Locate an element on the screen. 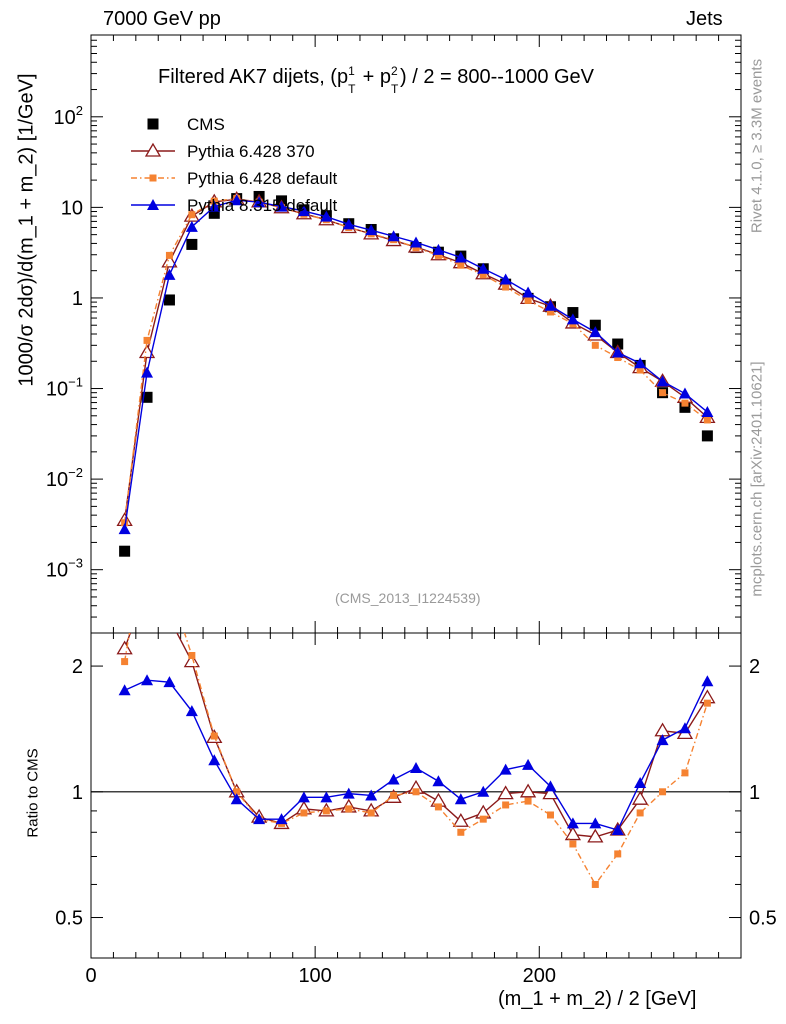 The height and width of the screenshot is (1024, 786). ratio-y-tick-label-right: 2 is located at coordinates (754, 667).